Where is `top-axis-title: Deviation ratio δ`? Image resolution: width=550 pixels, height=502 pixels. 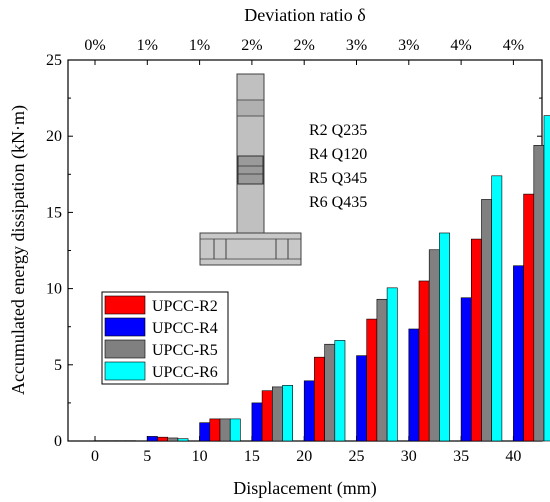
top-axis-title: Deviation ratio δ is located at coordinates (304, 15).